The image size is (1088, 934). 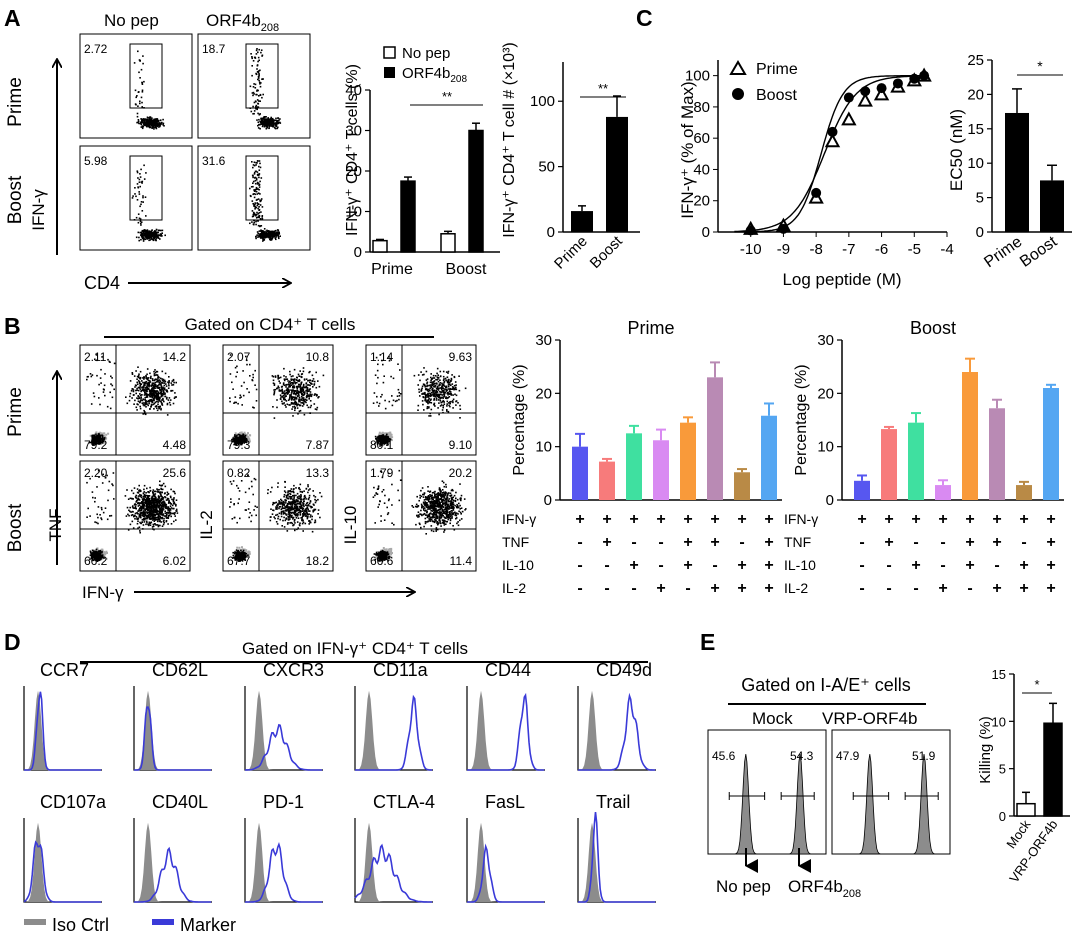 What do you see at coordinates (841, 279) in the screenshot?
I see `x-axis-label: Log peptide (M)` at bounding box center [841, 279].